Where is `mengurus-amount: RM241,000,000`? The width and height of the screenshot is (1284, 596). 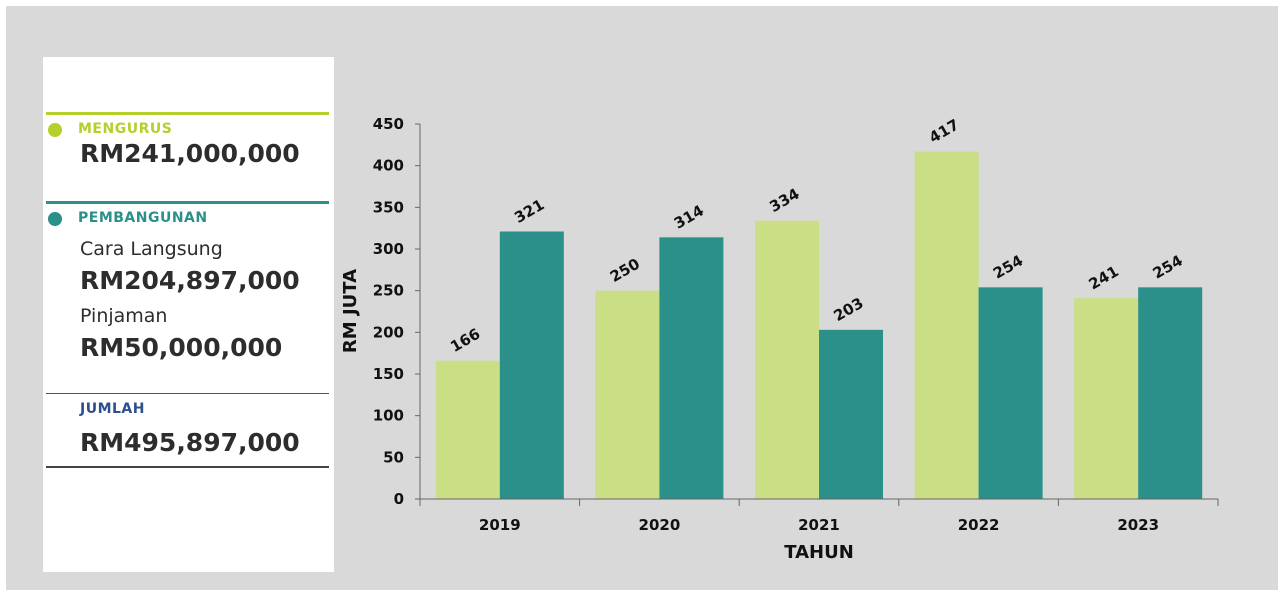
mengurus-amount: RM241,000,000 is located at coordinates (190, 153).